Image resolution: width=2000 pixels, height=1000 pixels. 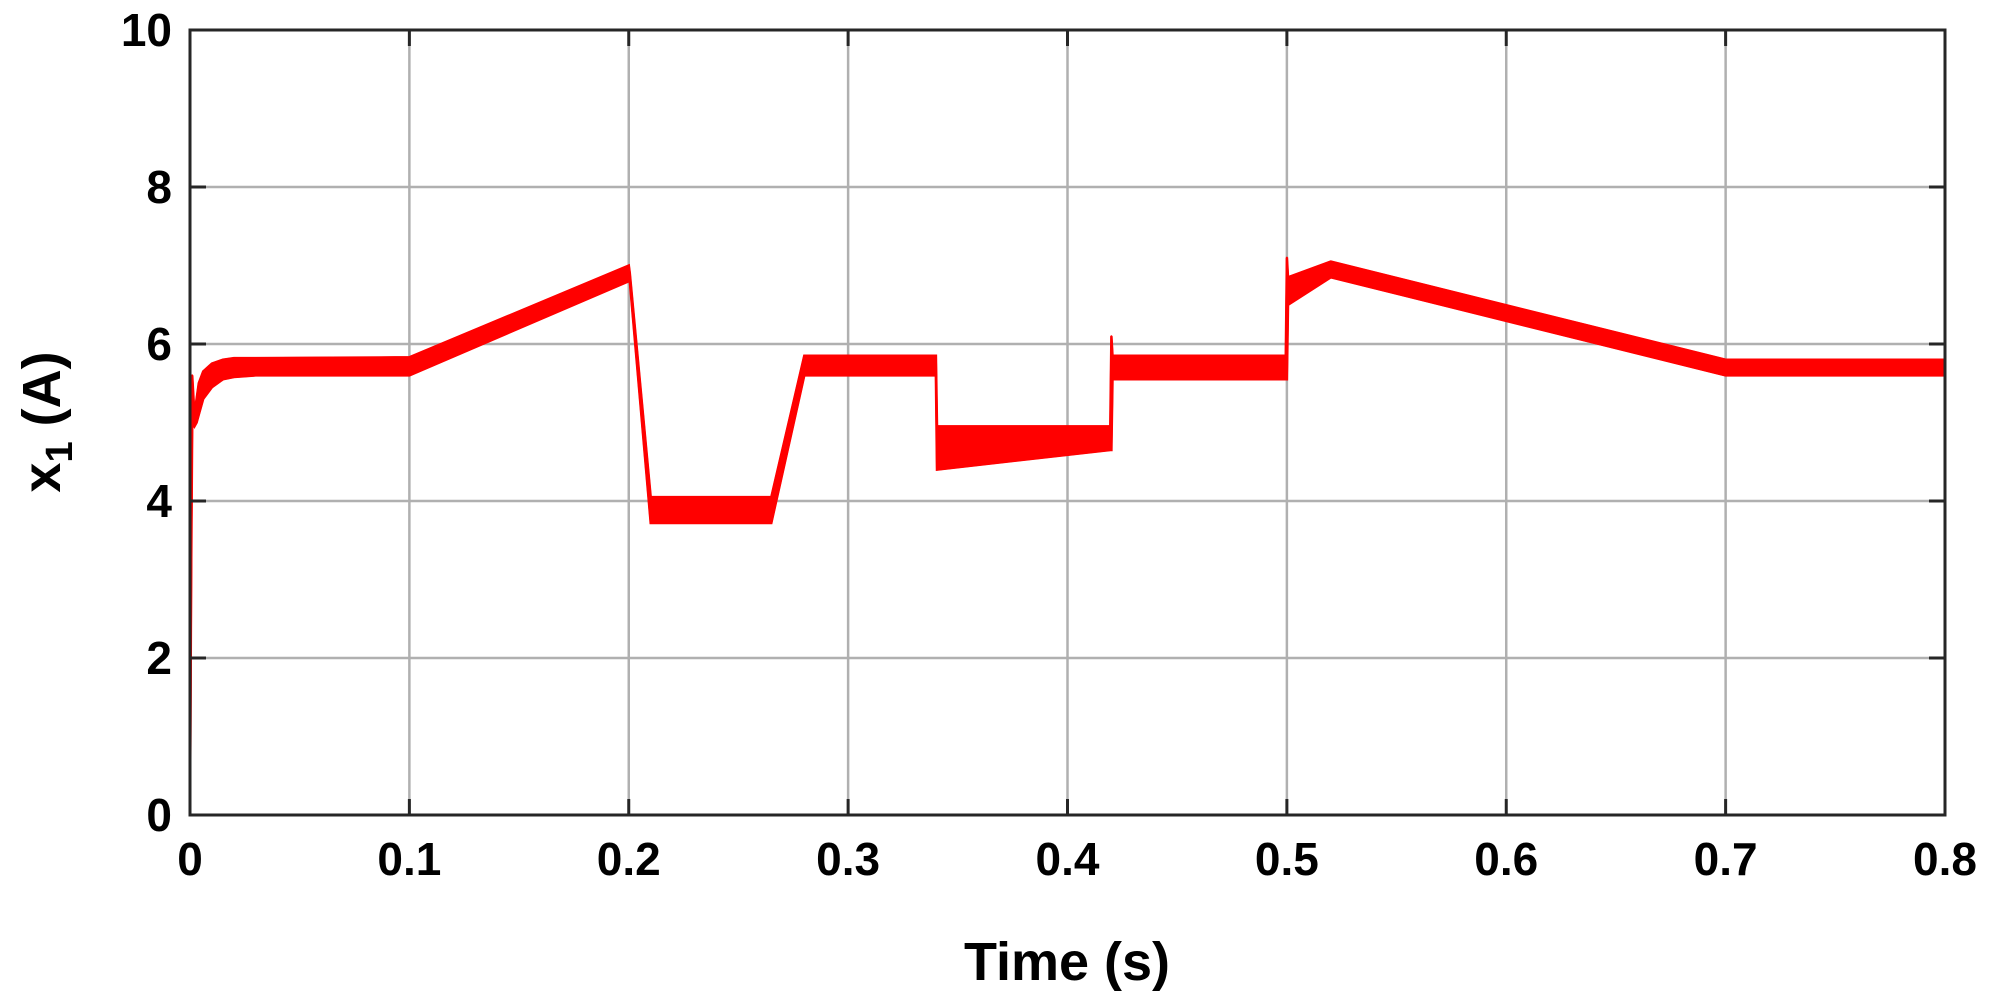 What do you see at coordinates (629, 859) in the screenshot?
I see `x-tick-label: 0.2` at bounding box center [629, 859].